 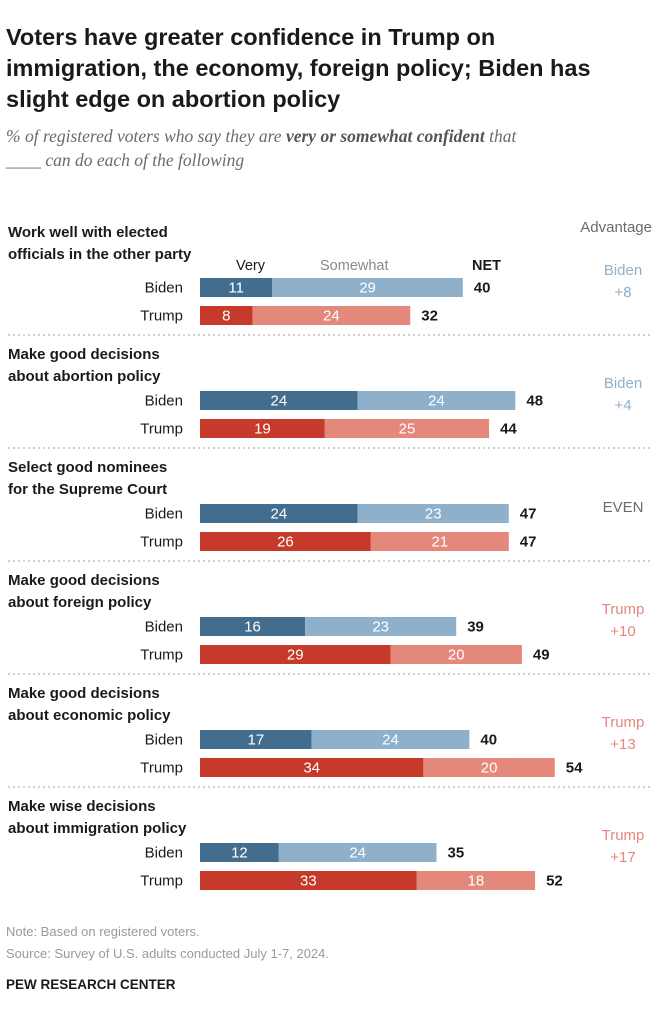 I want to click on value-somewhat: 21, so click(x=439, y=542).